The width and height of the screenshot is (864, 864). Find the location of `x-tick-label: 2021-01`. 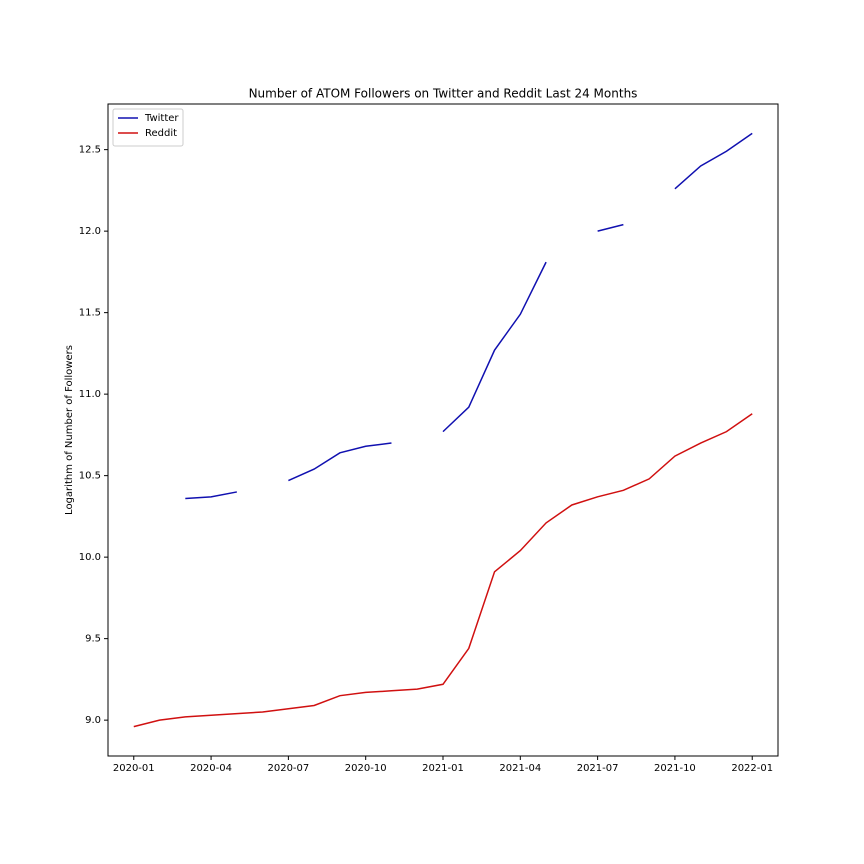

x-tick-label: 2021-01 is located at coordinates (443, 768).